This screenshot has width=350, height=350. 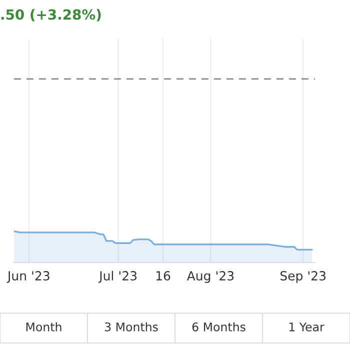 I want to click on chart-title: .50 (+3.28%), so click(x=51, y=15).